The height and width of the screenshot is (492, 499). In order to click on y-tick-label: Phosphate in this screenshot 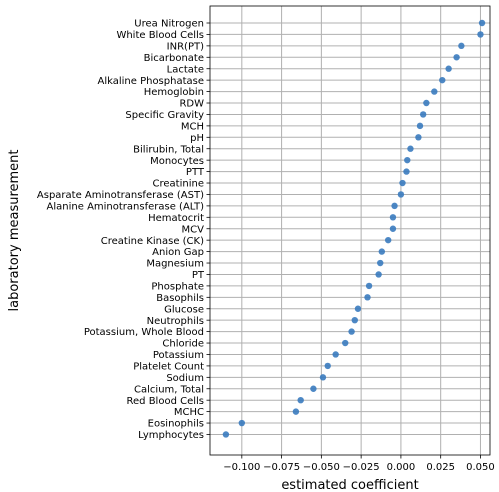, I will do `click(177, 286)`.